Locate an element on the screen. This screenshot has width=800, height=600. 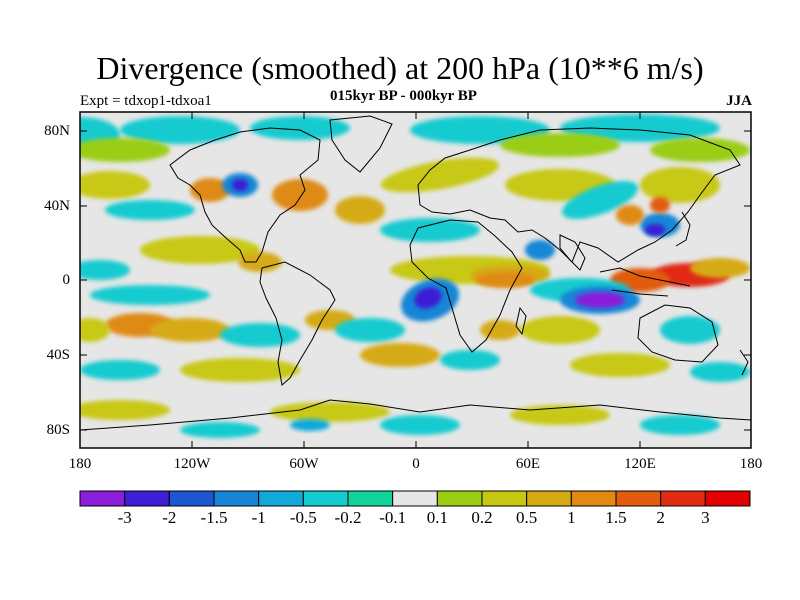
coast-antarctica is located at coordinates (415, 415).